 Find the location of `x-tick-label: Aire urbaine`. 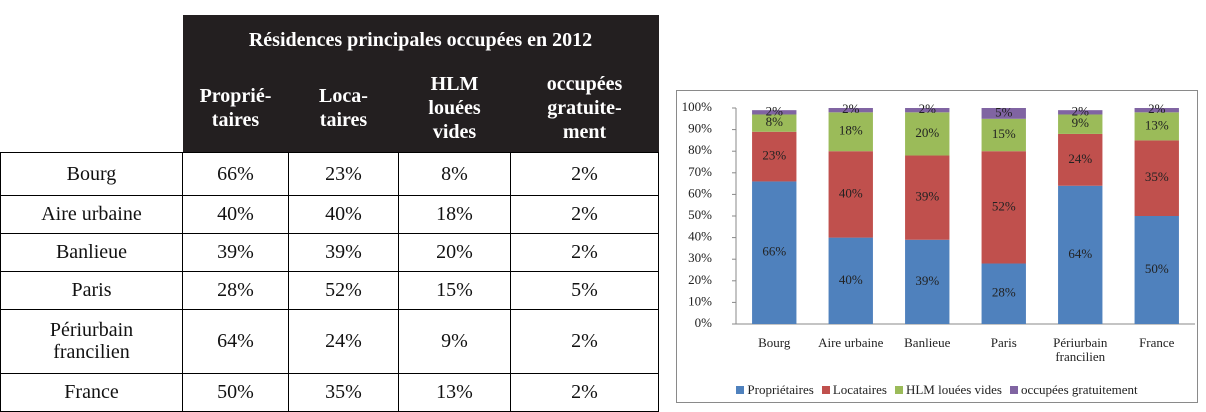

x-tick-label: Aire urbaine is located at coordinates (851, 342).